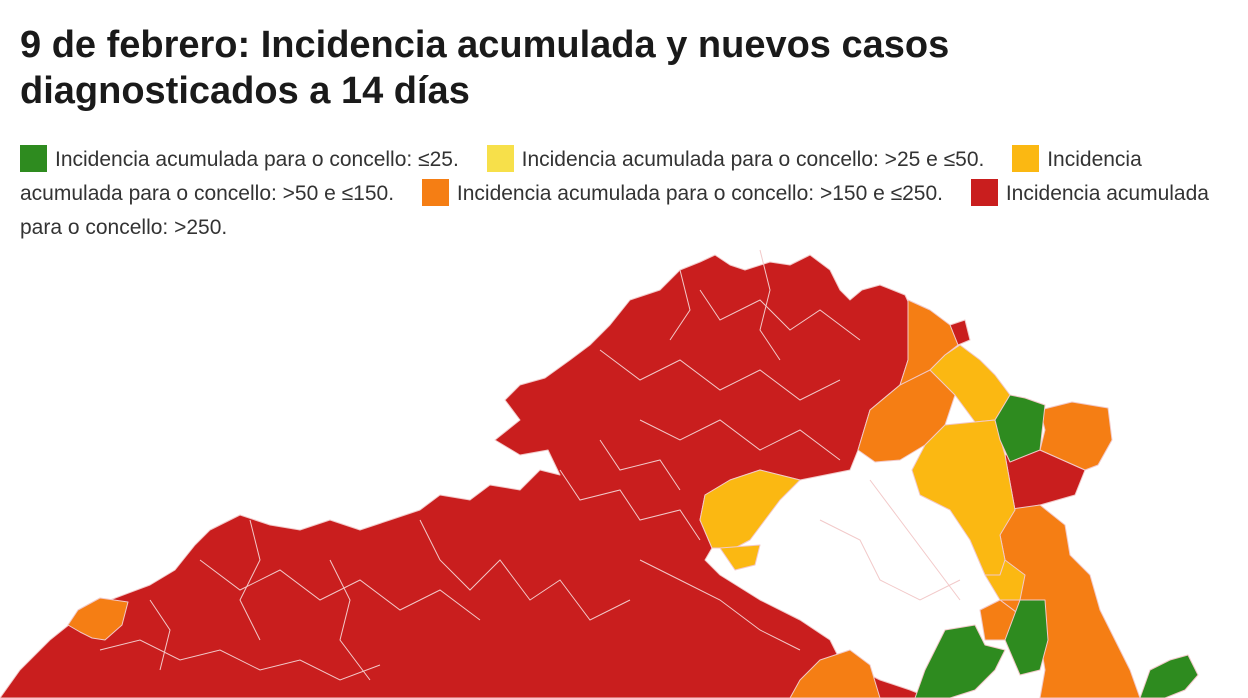 Image resolution: width=1248 pixels, height=698 pixels. What do you see at coordinates (740, 557) in the screenshot?
I see `region-amber-w2` at bounding box center [740, 557].